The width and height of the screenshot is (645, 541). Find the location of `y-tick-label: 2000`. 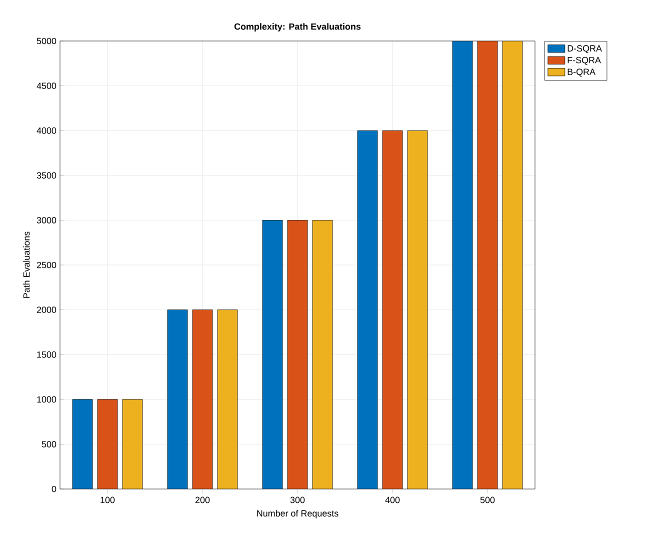

y-tick-label: 2000 is located at coordinates (46, 309).